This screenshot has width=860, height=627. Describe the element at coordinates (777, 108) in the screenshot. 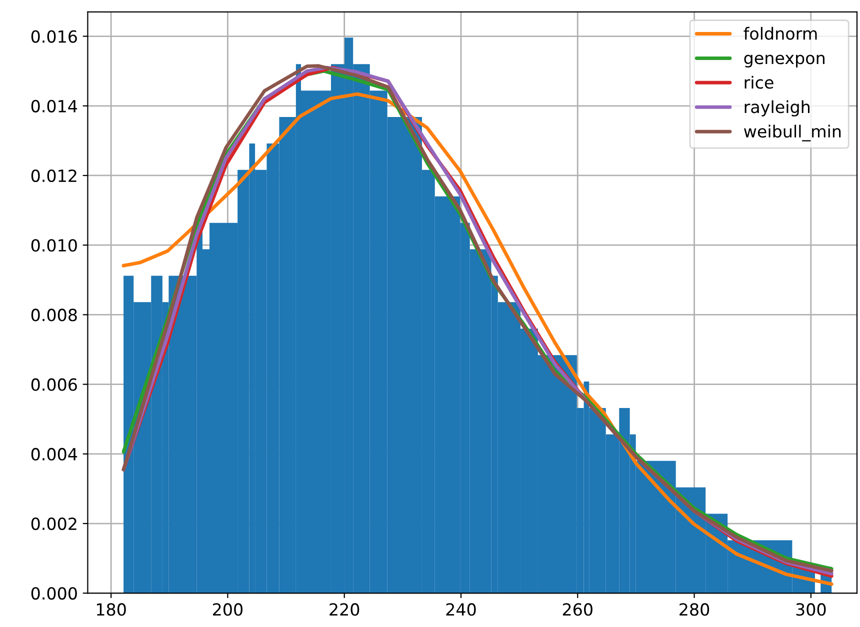

I see `legend-label: rayleigh` at that location.